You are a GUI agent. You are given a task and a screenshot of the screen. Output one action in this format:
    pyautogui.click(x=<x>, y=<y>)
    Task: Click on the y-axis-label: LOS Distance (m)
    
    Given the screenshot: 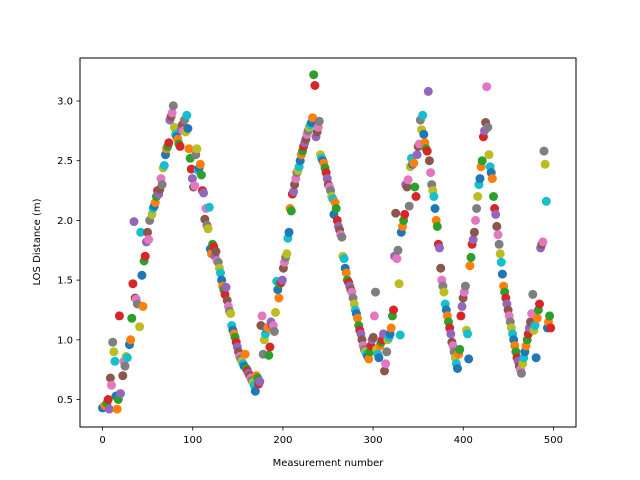 What is the action you would take?
    pyautogui.click(x=37, y=241)
    